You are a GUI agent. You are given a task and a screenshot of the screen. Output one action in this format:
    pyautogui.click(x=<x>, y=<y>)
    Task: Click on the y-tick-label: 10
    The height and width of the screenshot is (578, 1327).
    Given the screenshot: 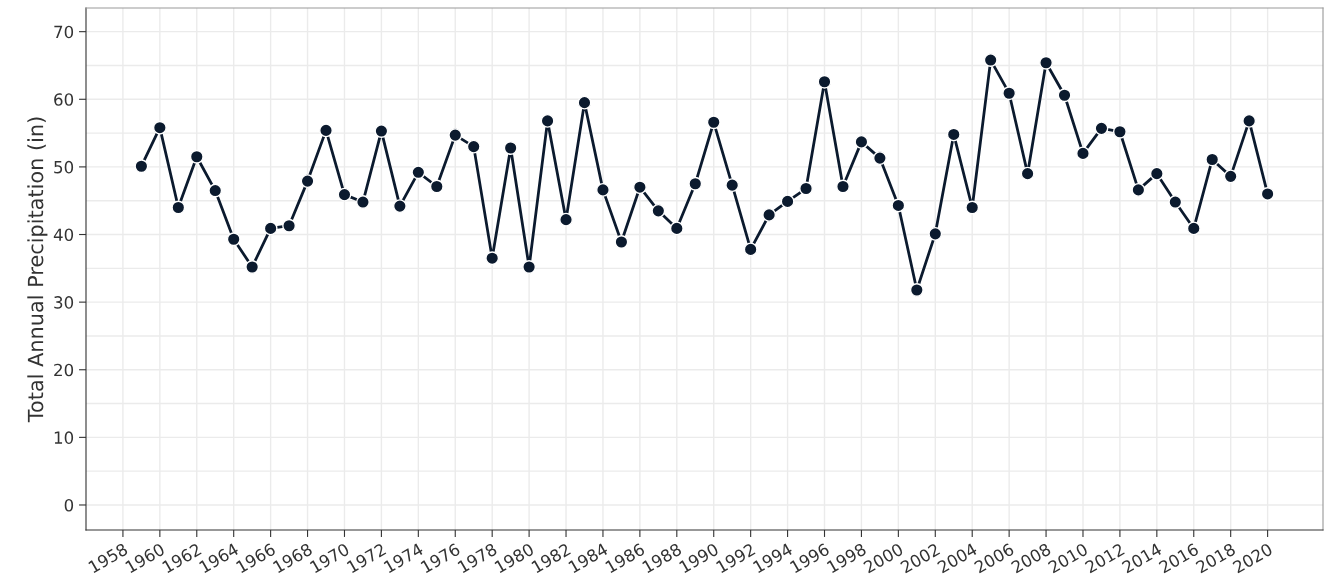 What is the action you would take?
    pyautogui.click(x=64, y=437)
    